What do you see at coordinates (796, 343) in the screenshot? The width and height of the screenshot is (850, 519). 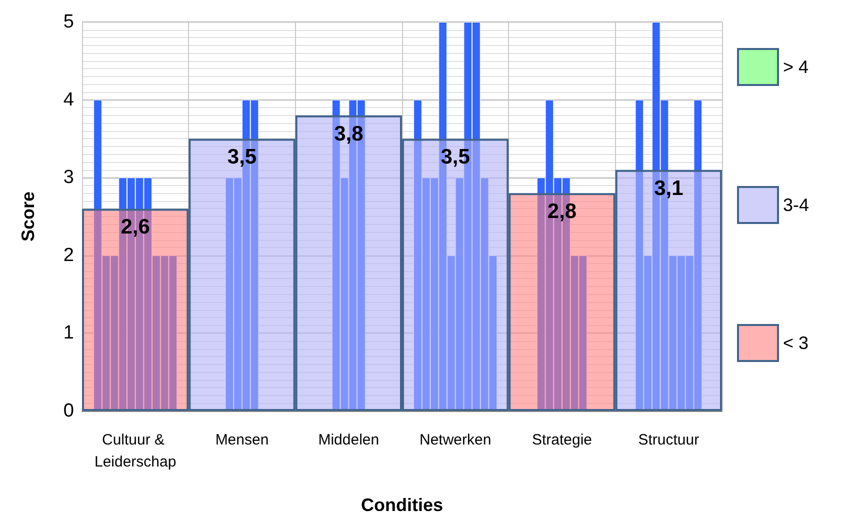 I see `legend-label: < 3` at bounding box center [796, 343].